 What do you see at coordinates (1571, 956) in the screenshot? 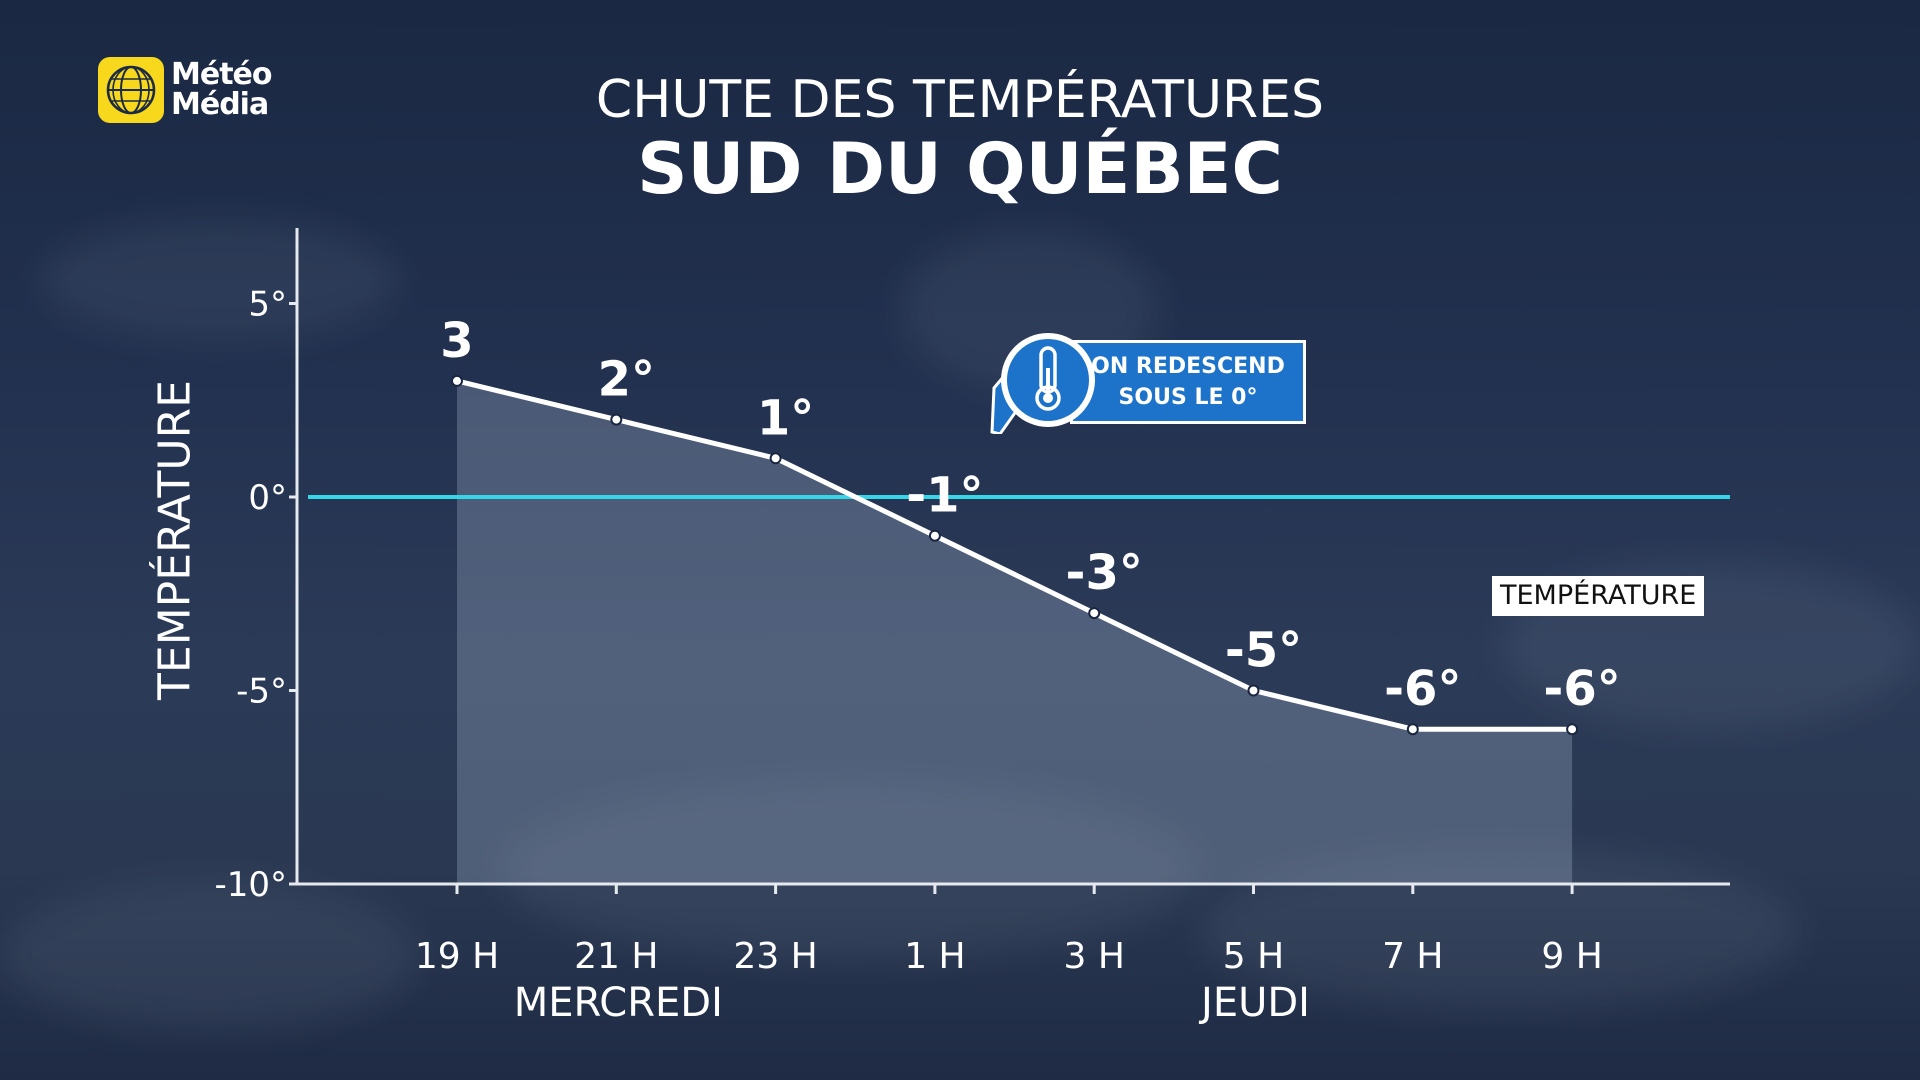
I see `x-tick-label: 9 H` at bounding box center [1571, 956].